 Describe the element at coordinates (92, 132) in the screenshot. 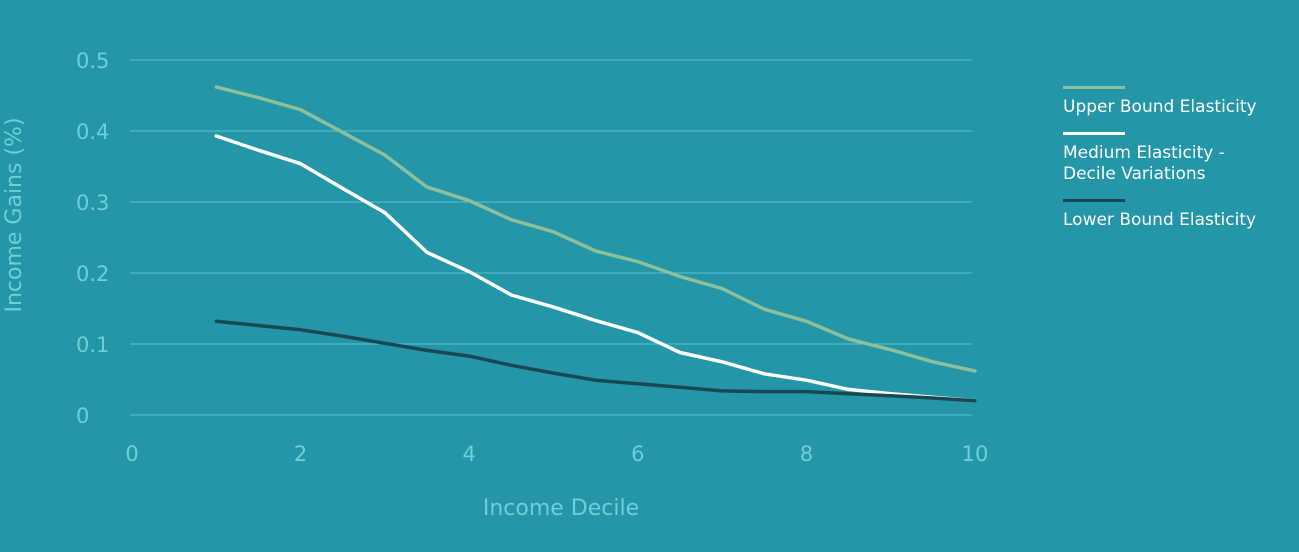

I see `y-tick-label: 0.4` at that location.